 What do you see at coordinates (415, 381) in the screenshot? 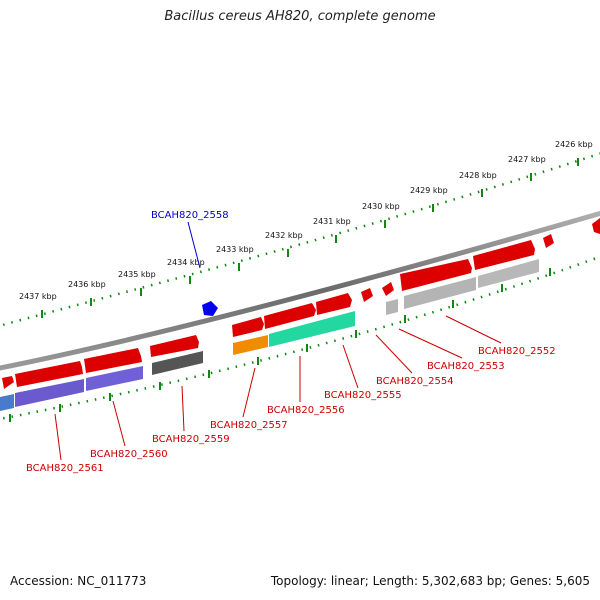
I see `gene-label: BCAH820_2554` at bounding box center [415, 381].